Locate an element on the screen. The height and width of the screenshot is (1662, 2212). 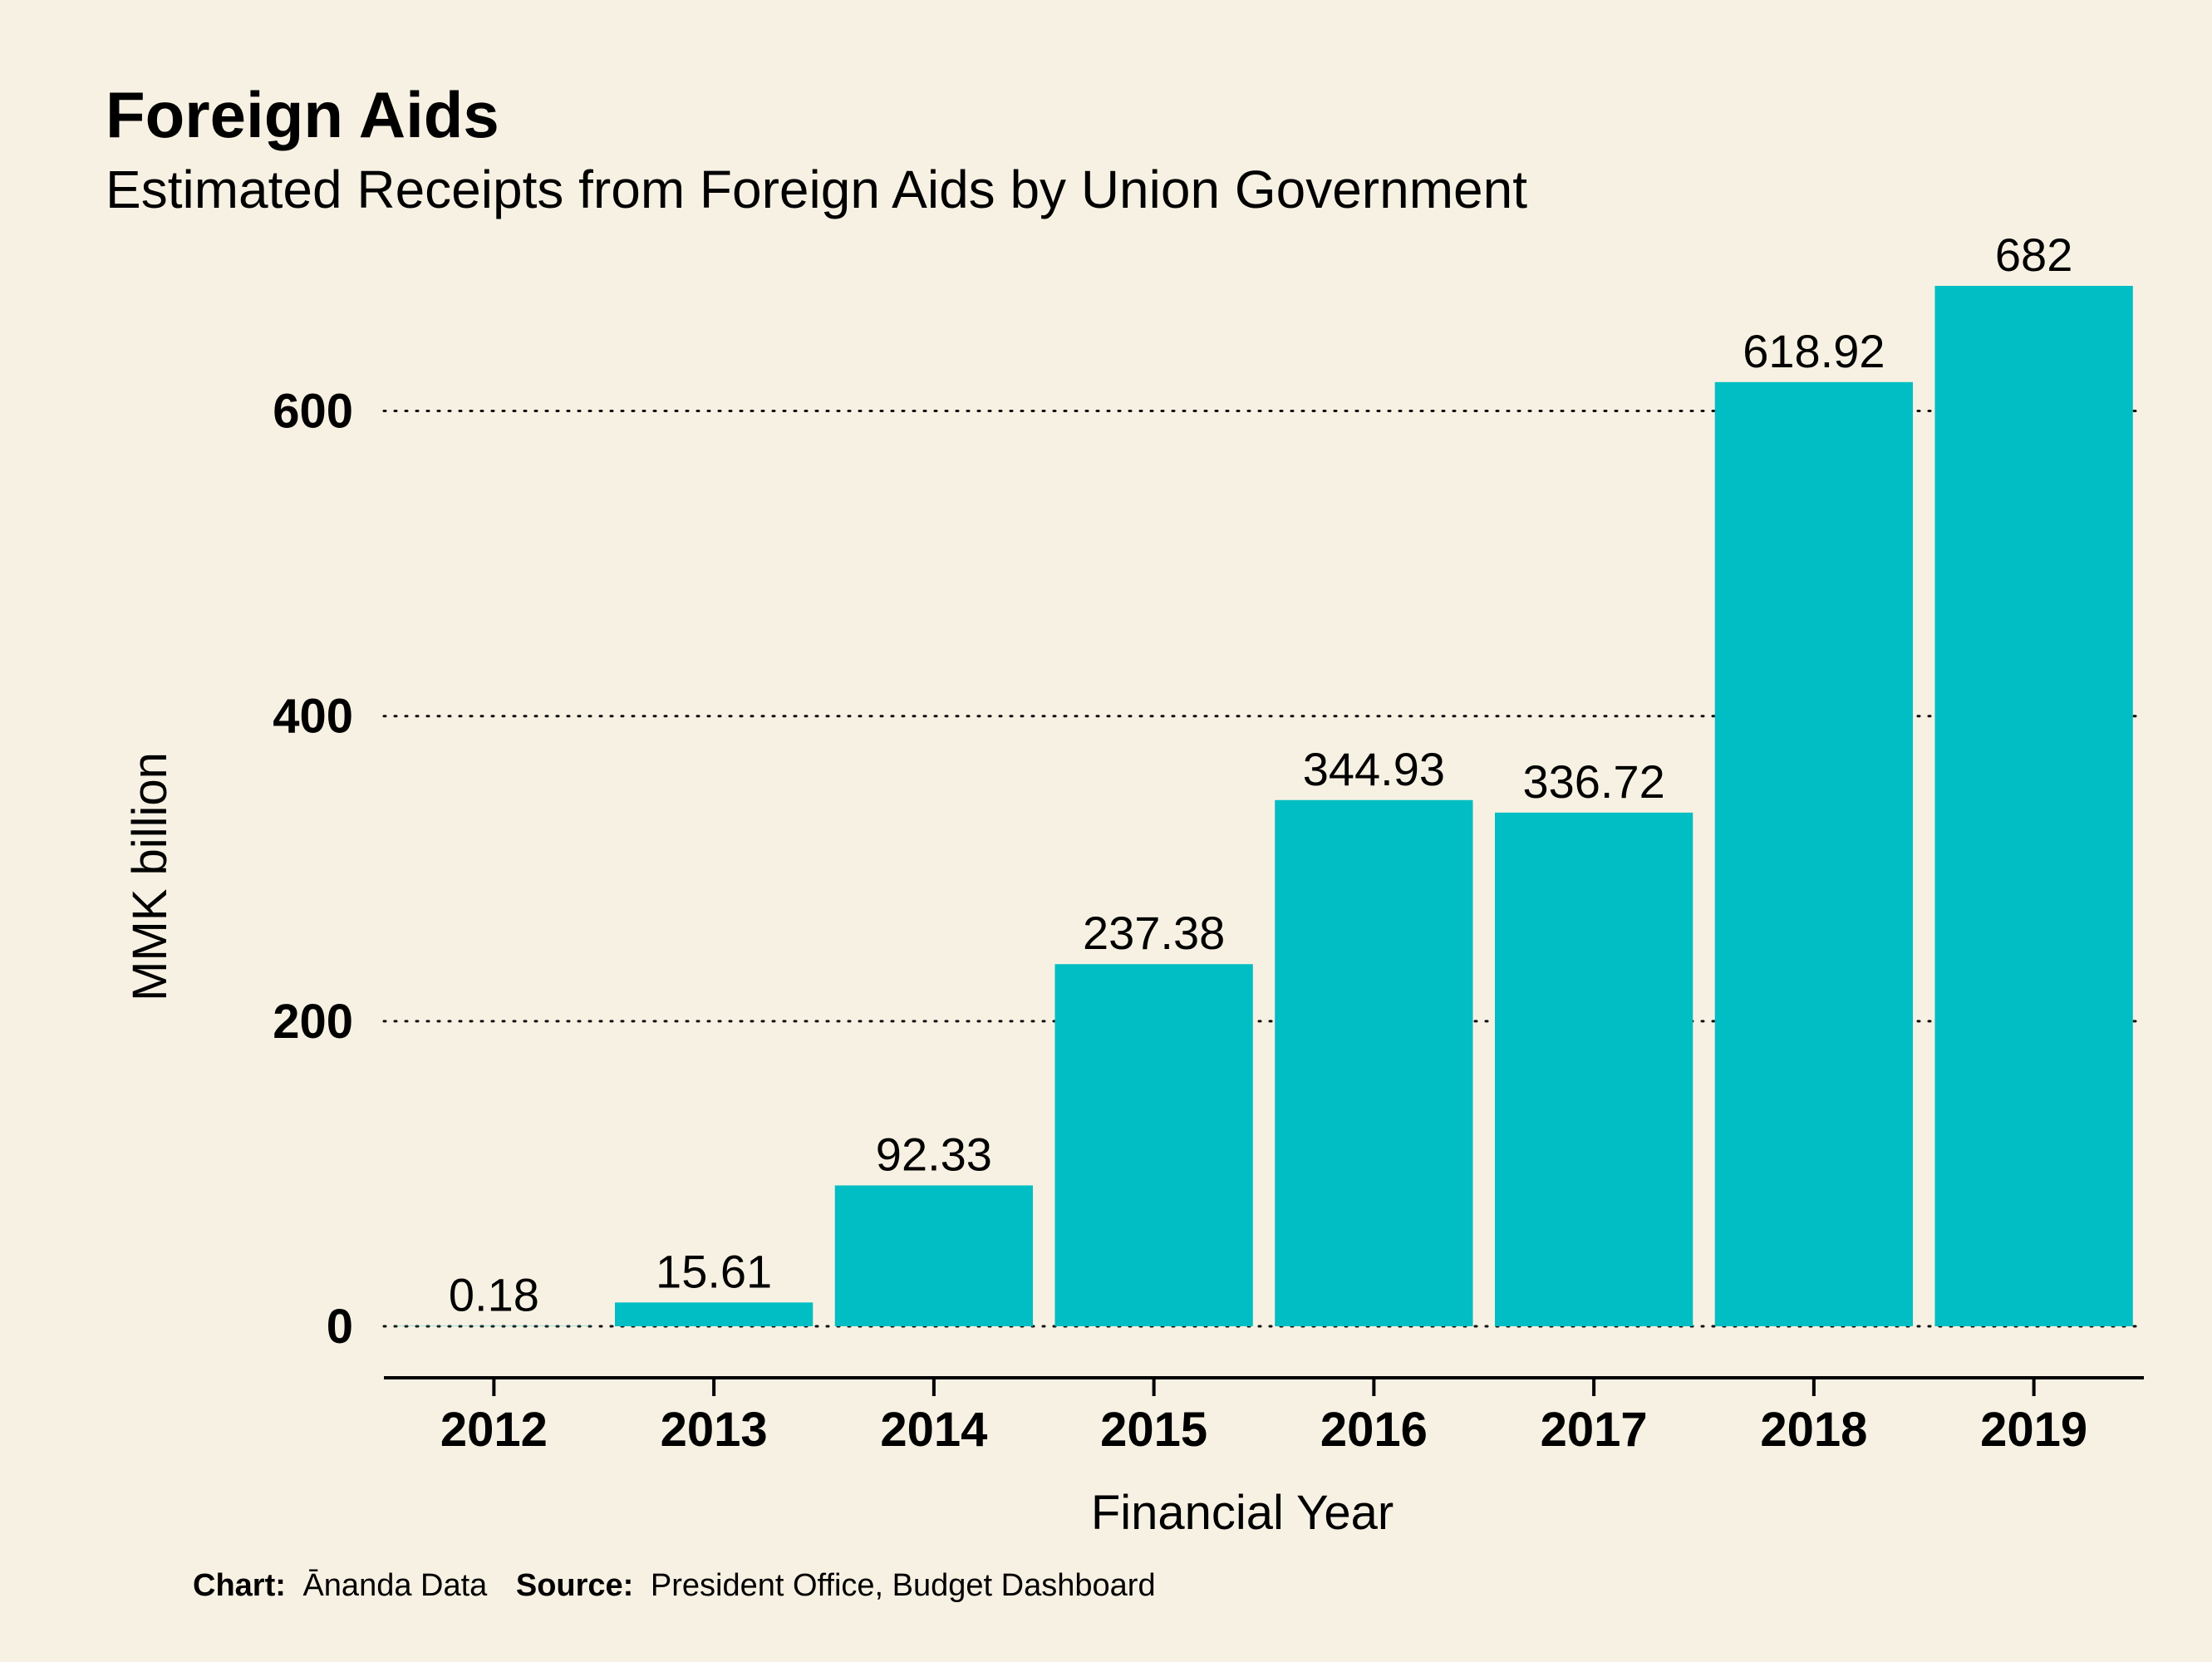
data-label-2014: 92.33 is located at coordinates (934, 1154).